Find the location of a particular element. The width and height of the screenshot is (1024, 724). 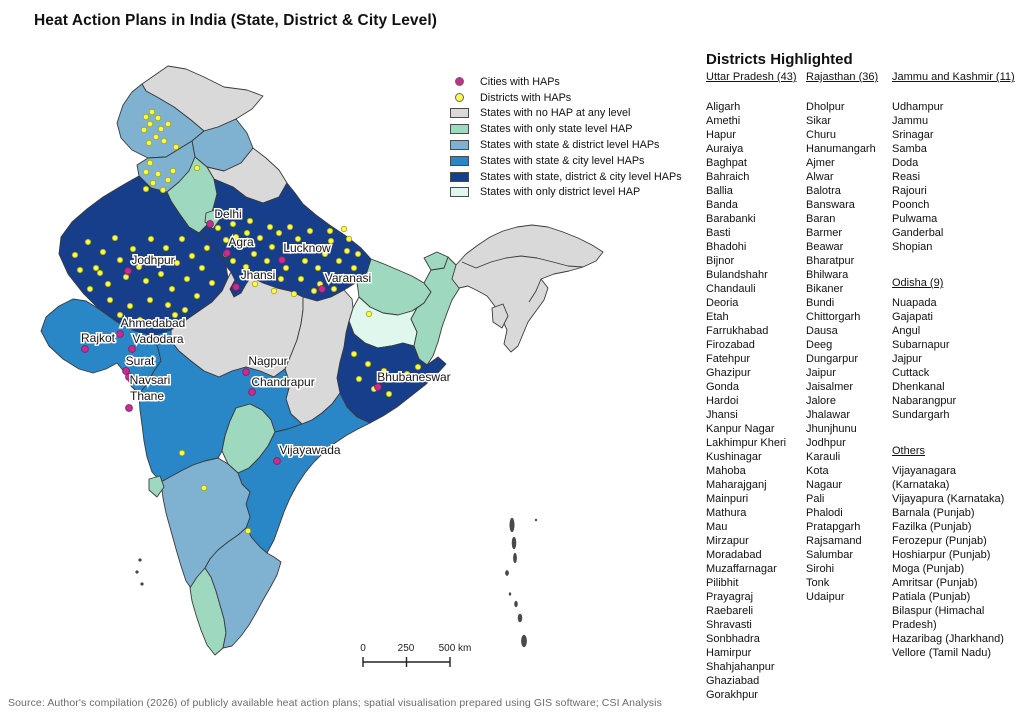

district-item: Dholpur is located at coordinates (825, 107).